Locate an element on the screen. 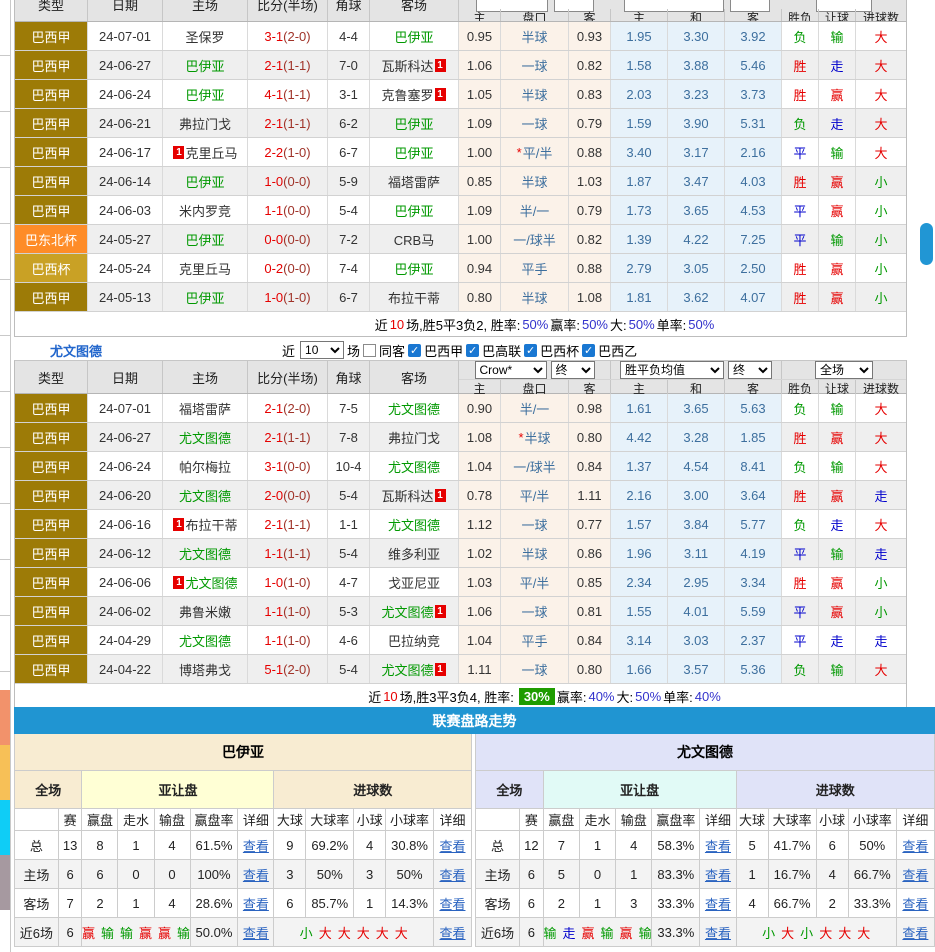  recent-count-select: 10 is located at coordinates (322, 350).